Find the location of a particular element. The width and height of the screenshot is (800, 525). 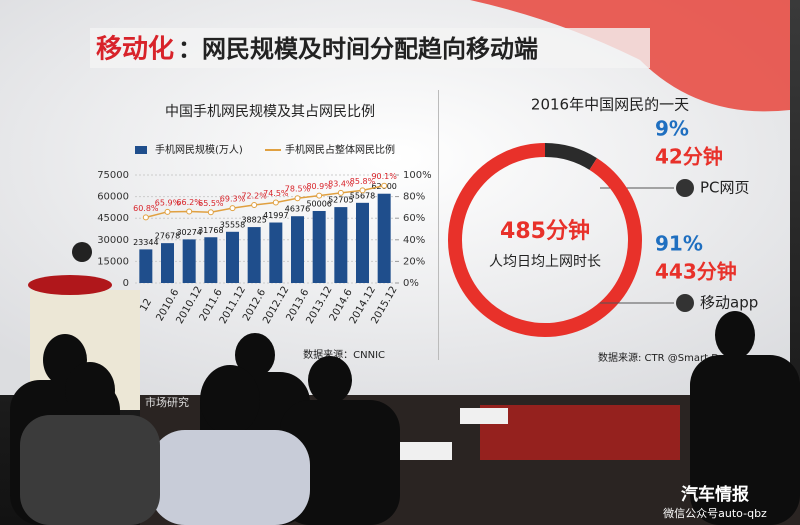

segment-percent: 91% is located at coordinates (679, 244).